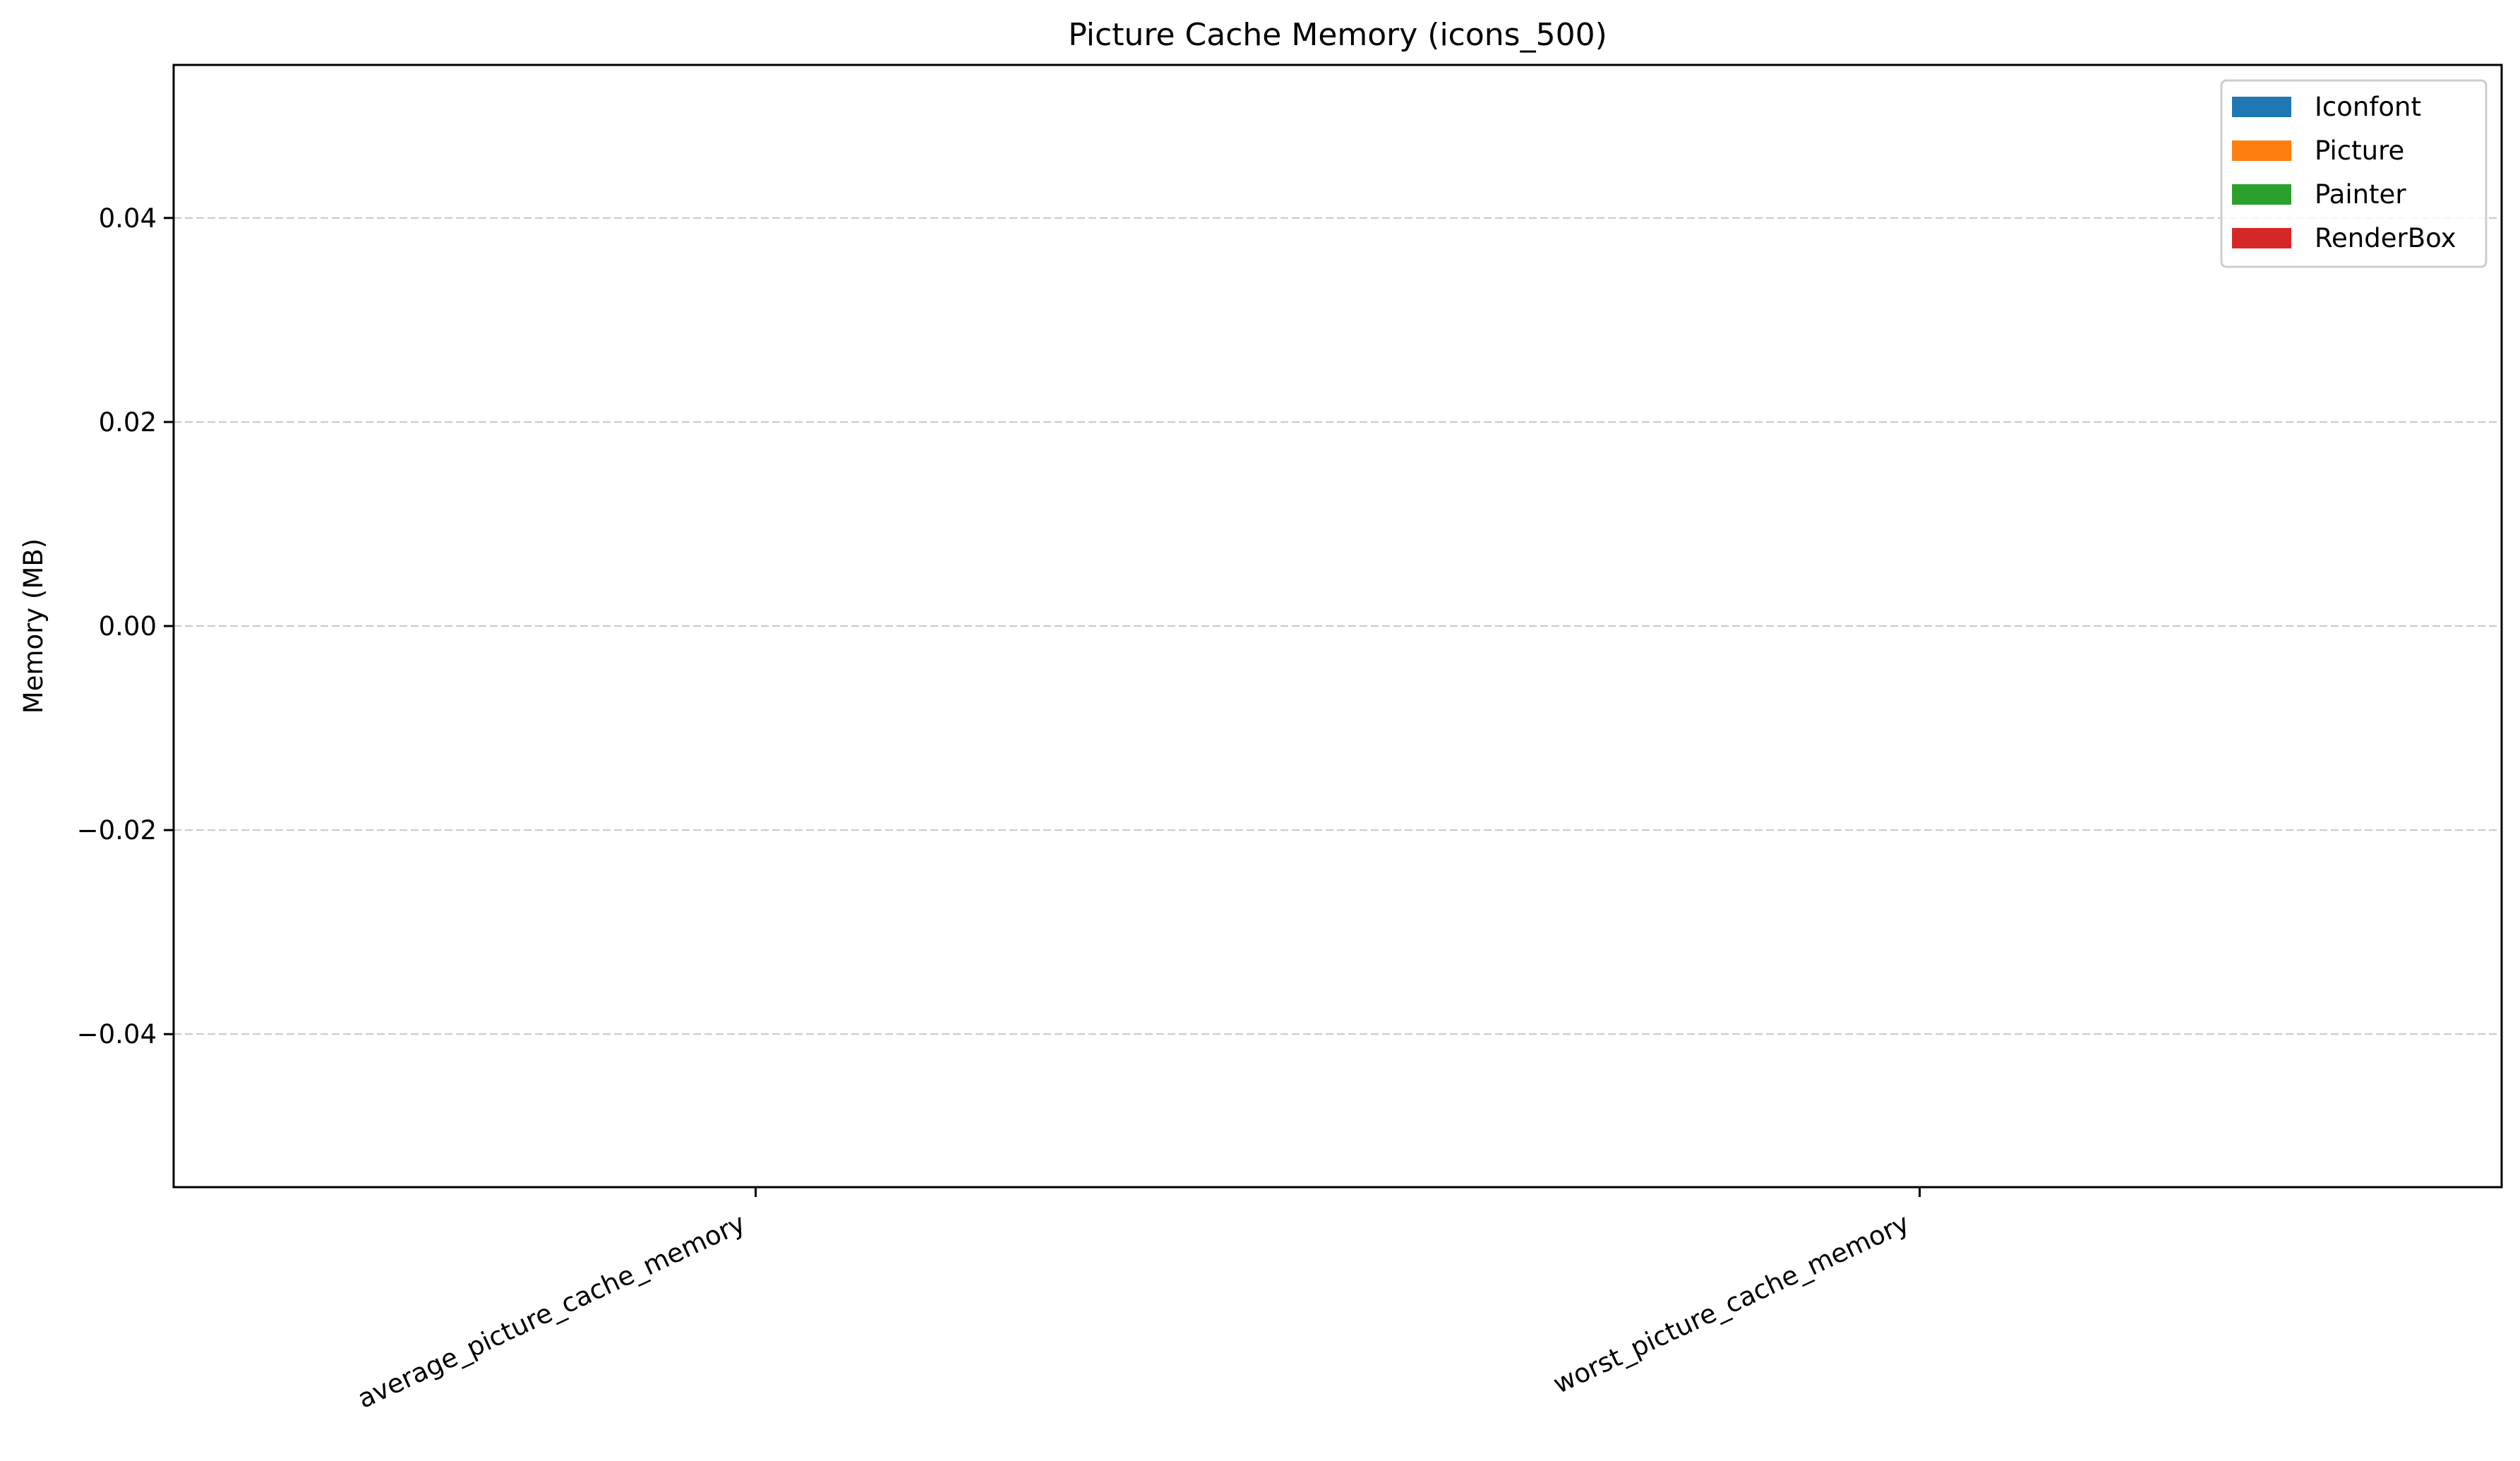 This screenshot has height=1461, width=2520. What do you see at coordinates (34, 626) in the screenshot?
I see `y-axis-label: Memory (MB)` at bounding box center [34, 626].